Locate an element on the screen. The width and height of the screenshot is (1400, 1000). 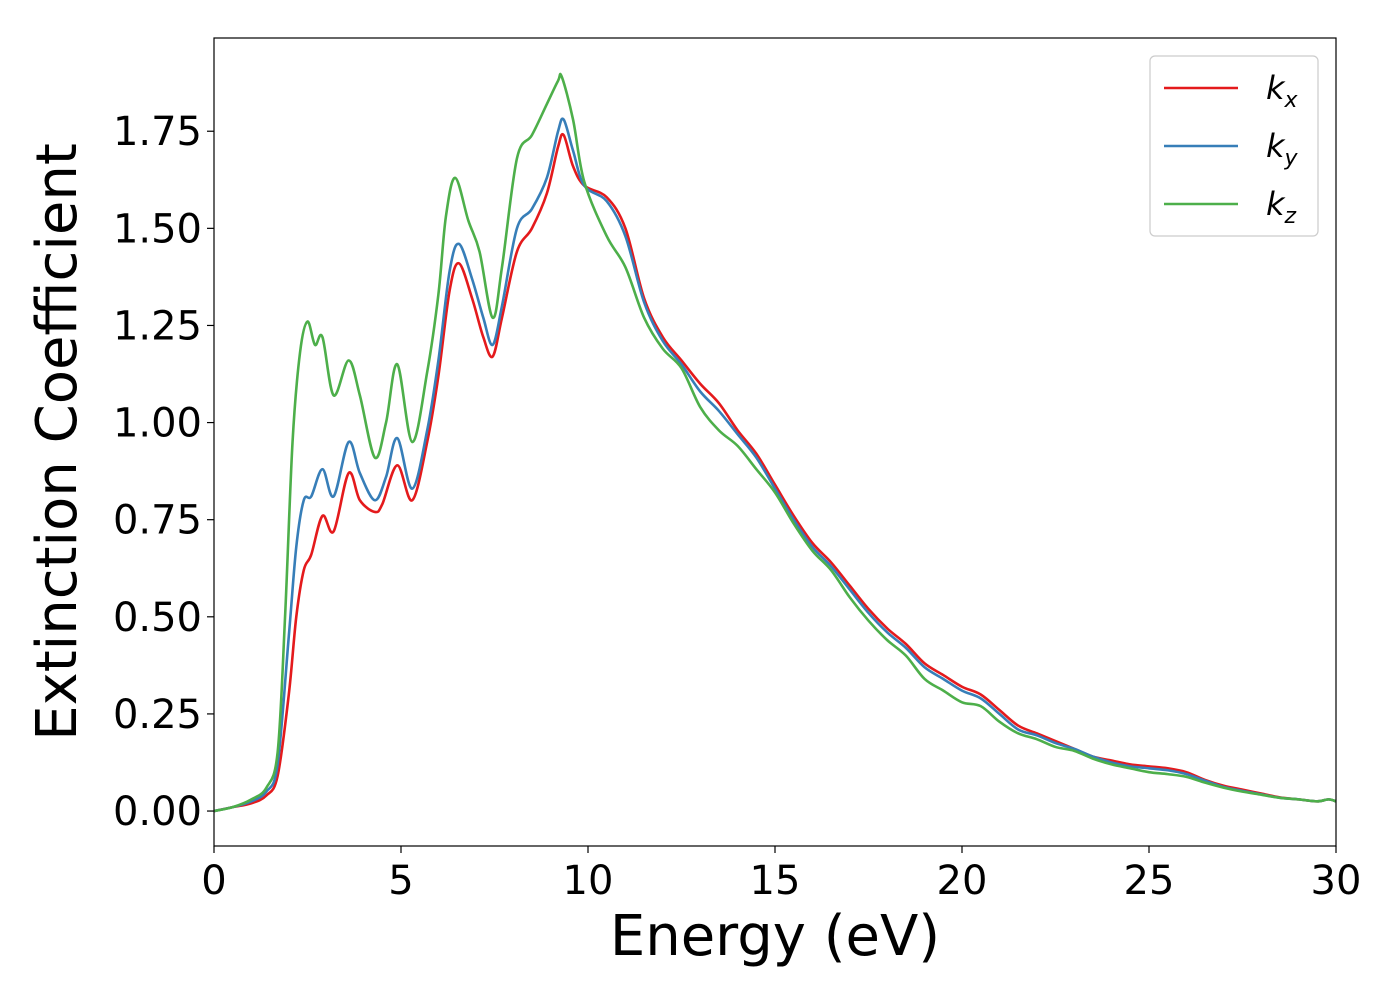
x-tick-label: 20 is located at coordinates (962, 881).